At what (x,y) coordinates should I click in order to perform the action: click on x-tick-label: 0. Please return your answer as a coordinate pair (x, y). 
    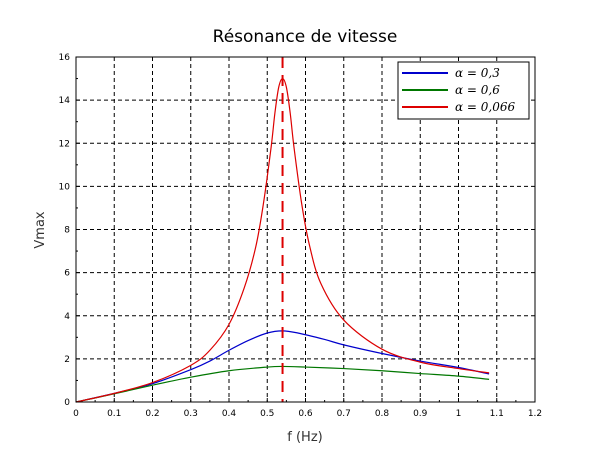
    Looking at the image, I should click on (76, 414).